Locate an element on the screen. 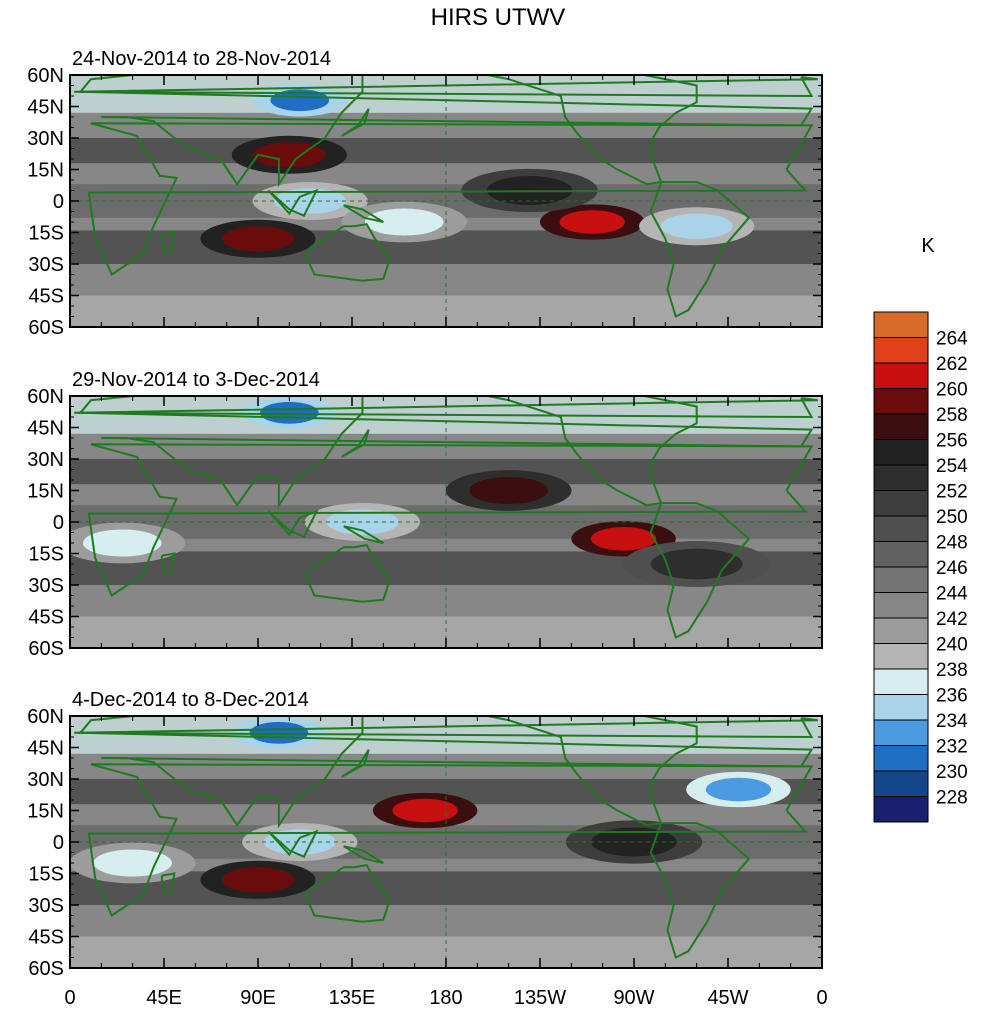 This screenshot has height=1014, width=983. x-tick-label: 135W is located at coordinates (540, 998).